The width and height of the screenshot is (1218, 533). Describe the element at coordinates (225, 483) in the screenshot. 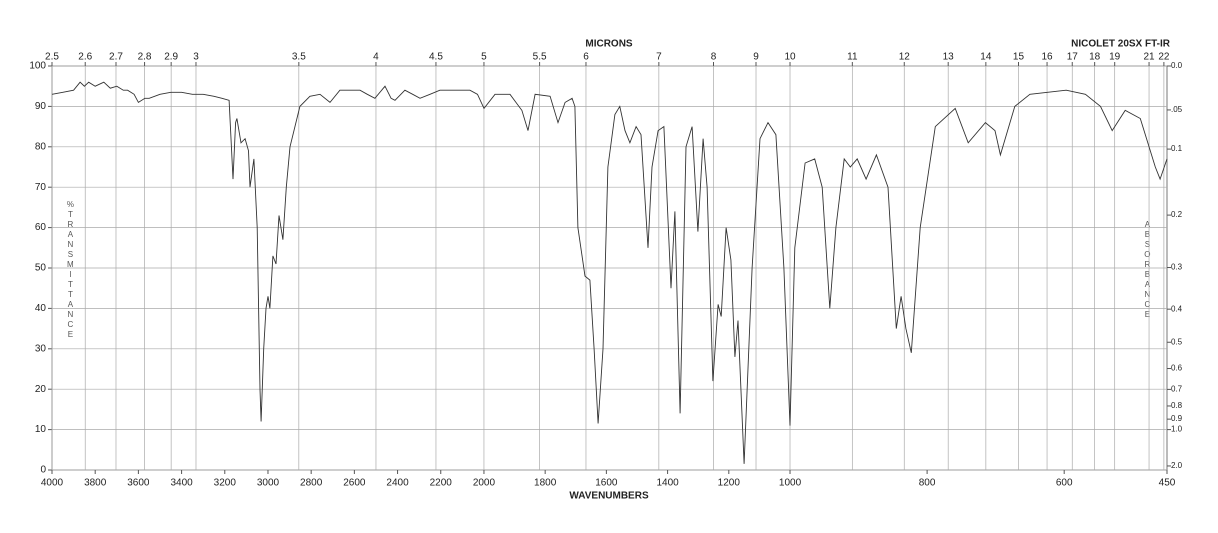

I see `x-tick-label: 3200` at that location.